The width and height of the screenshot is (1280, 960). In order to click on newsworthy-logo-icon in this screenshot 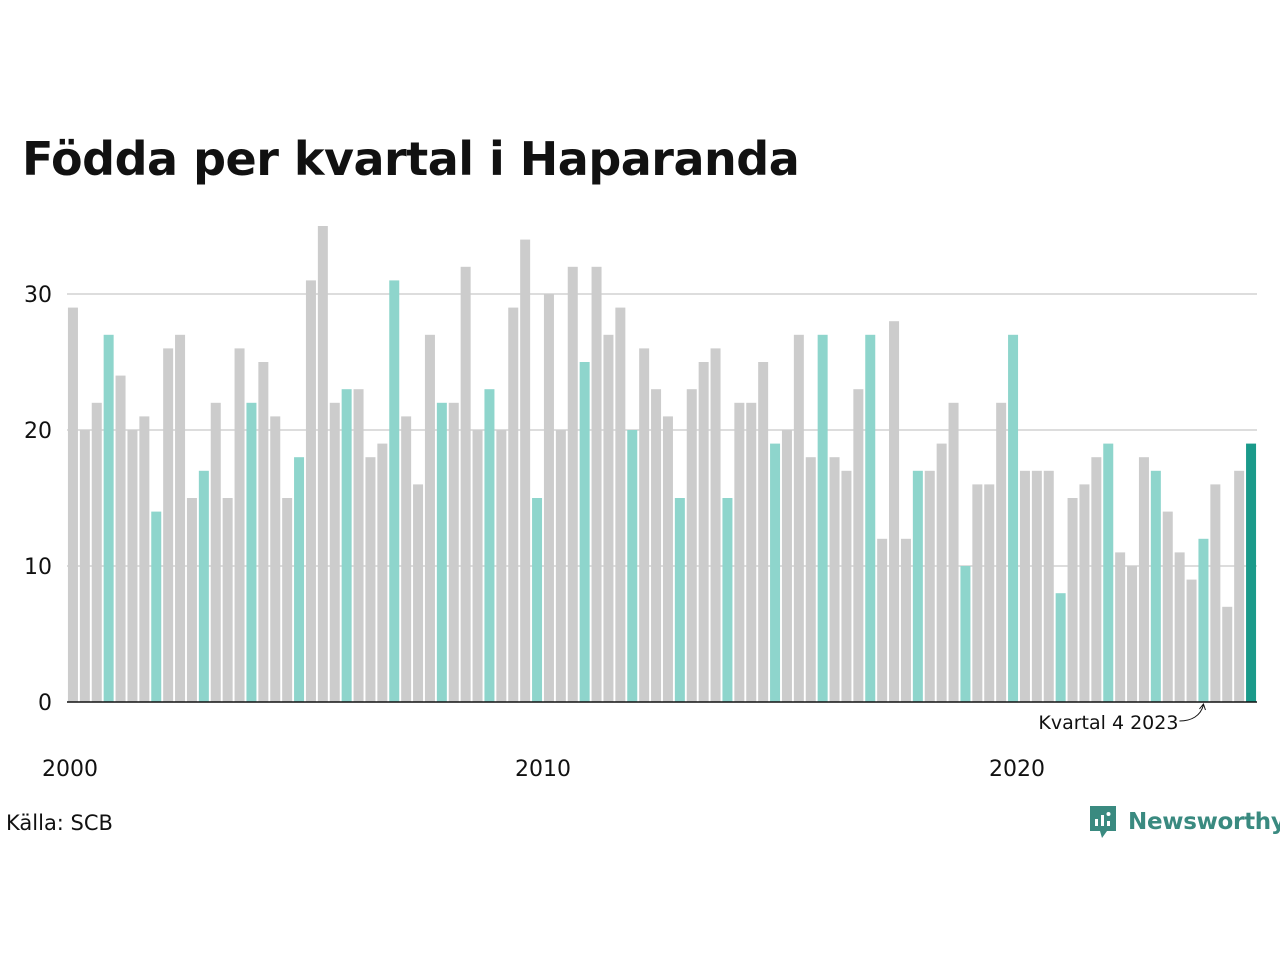, I will do `click(1103, 822)`.